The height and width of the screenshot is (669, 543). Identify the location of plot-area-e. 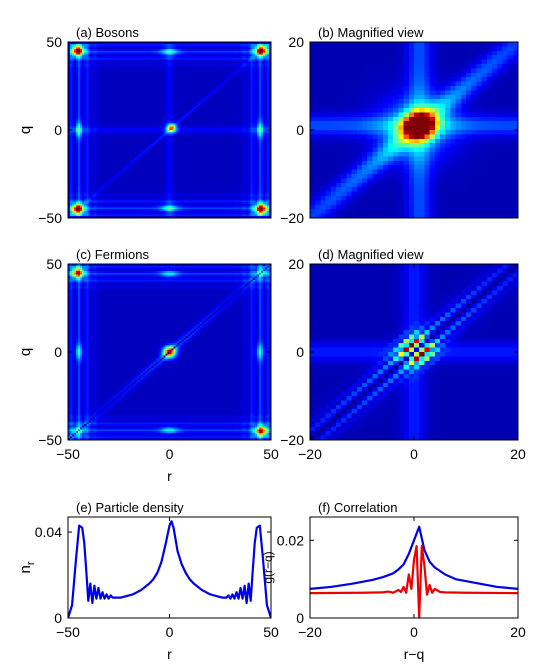
(169, 567).